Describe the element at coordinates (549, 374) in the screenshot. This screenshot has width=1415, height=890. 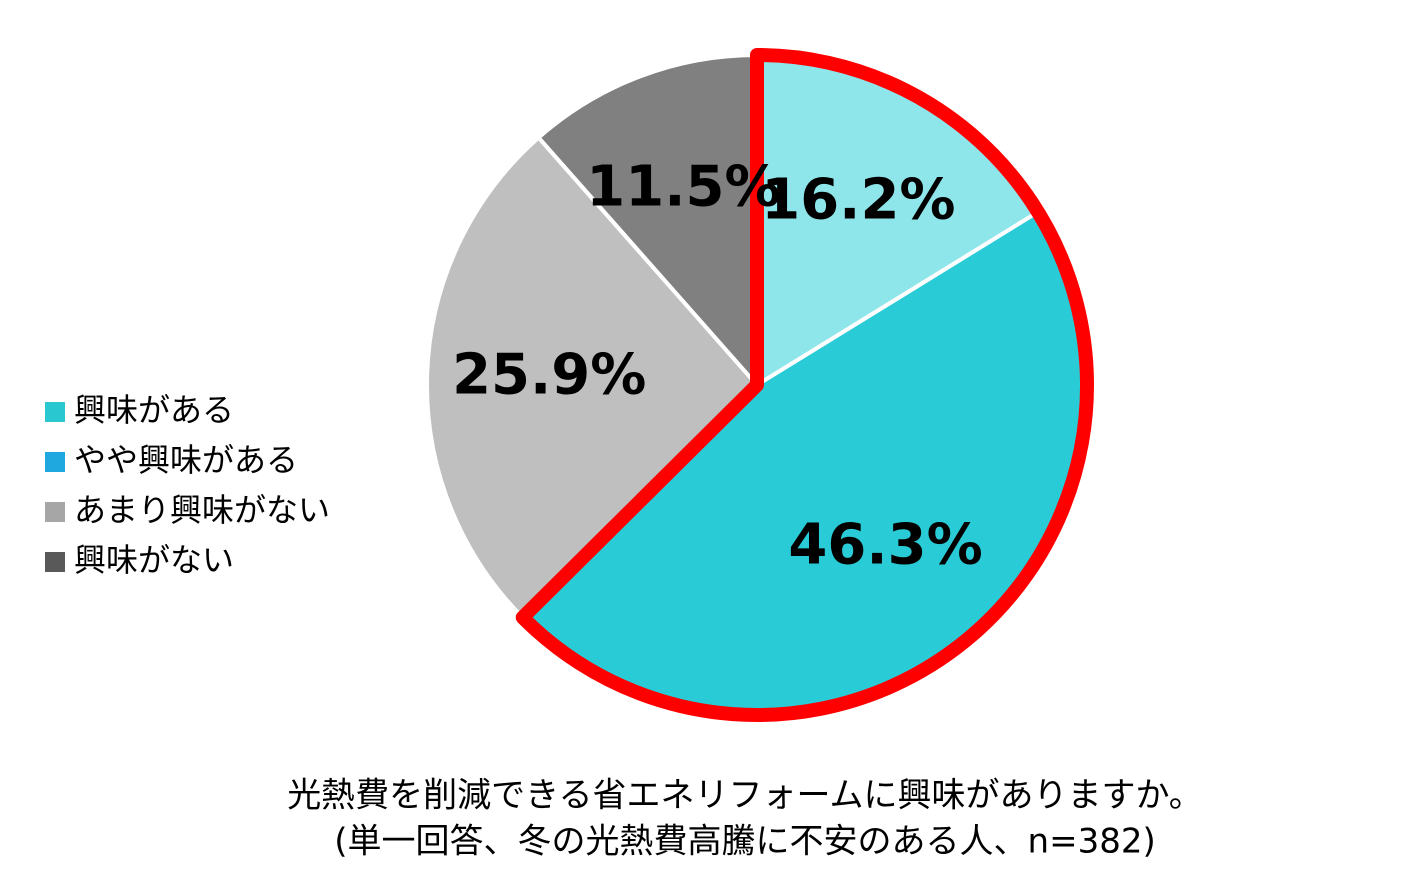
I see `data-label: 25.9%` at that location.